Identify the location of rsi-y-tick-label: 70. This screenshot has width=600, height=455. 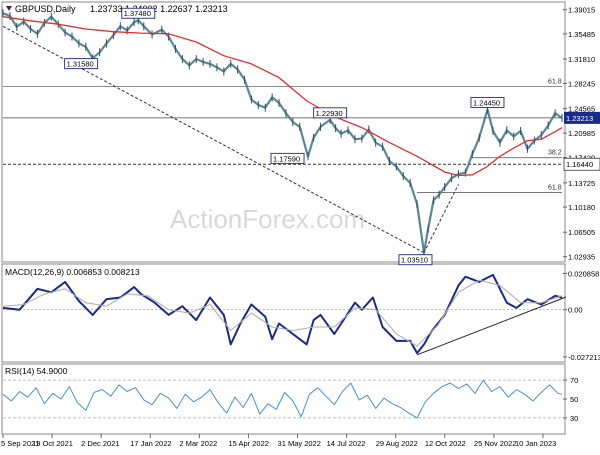
(574, 380).